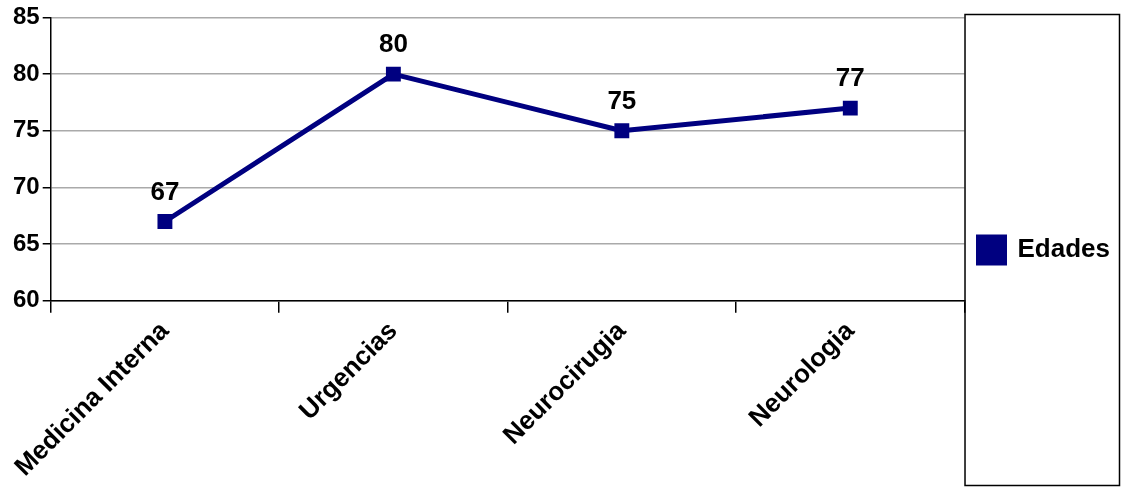 The height and width of the screenshot is (492, 1124). What do you see at coordinates (26, 242) in the screenshot?
I see `y-tick-label: 65` at bounding box center [26, 242].